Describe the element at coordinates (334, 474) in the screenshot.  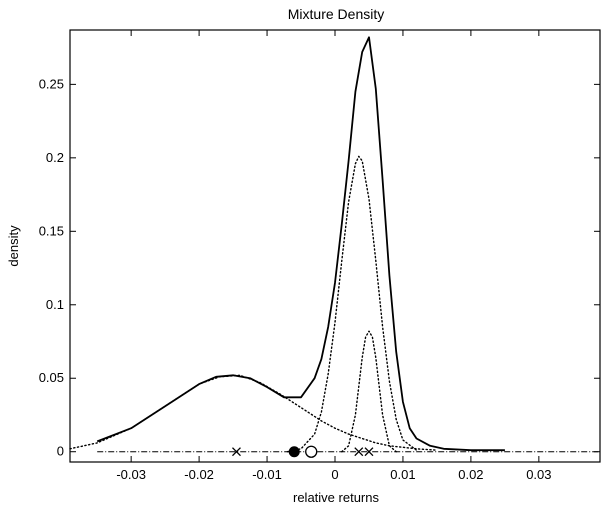
I see `x-tick-label: 0` at that location.